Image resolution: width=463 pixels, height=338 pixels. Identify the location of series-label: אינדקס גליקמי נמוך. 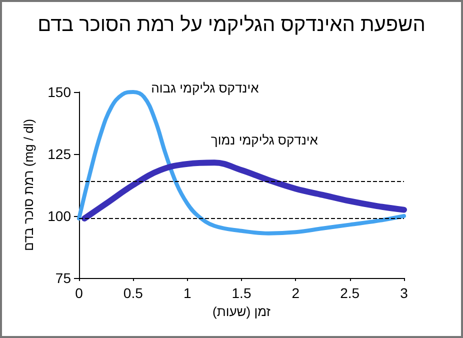
(264, 140).